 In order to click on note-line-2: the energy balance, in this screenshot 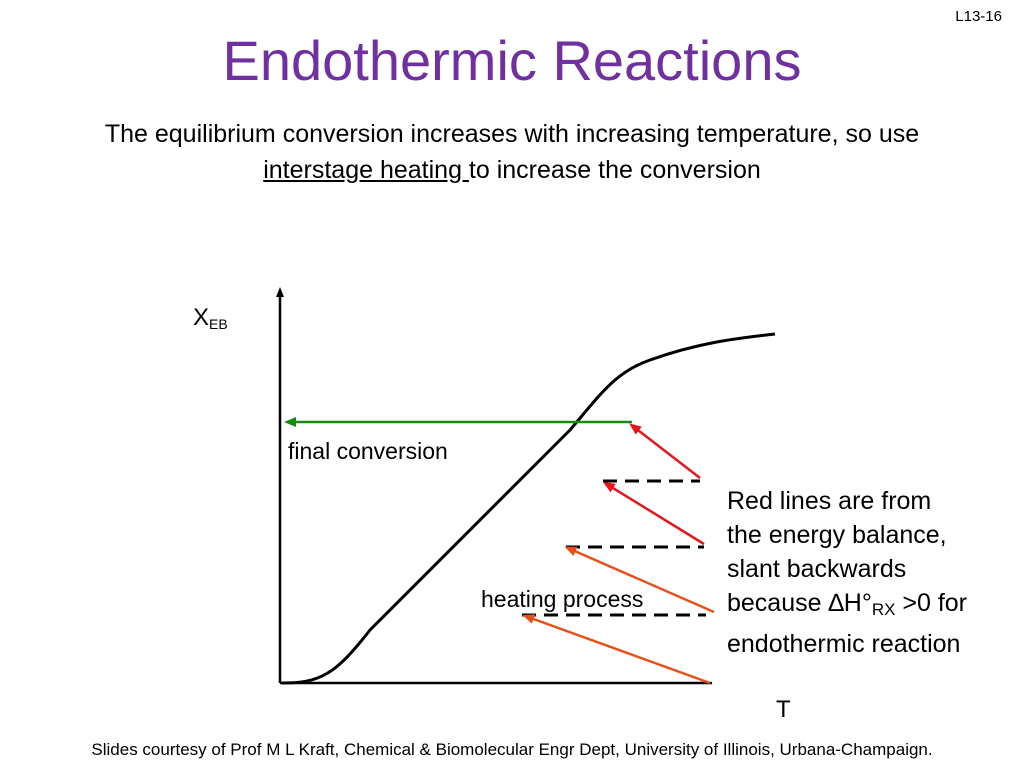, I will do `click(837, 535)`.